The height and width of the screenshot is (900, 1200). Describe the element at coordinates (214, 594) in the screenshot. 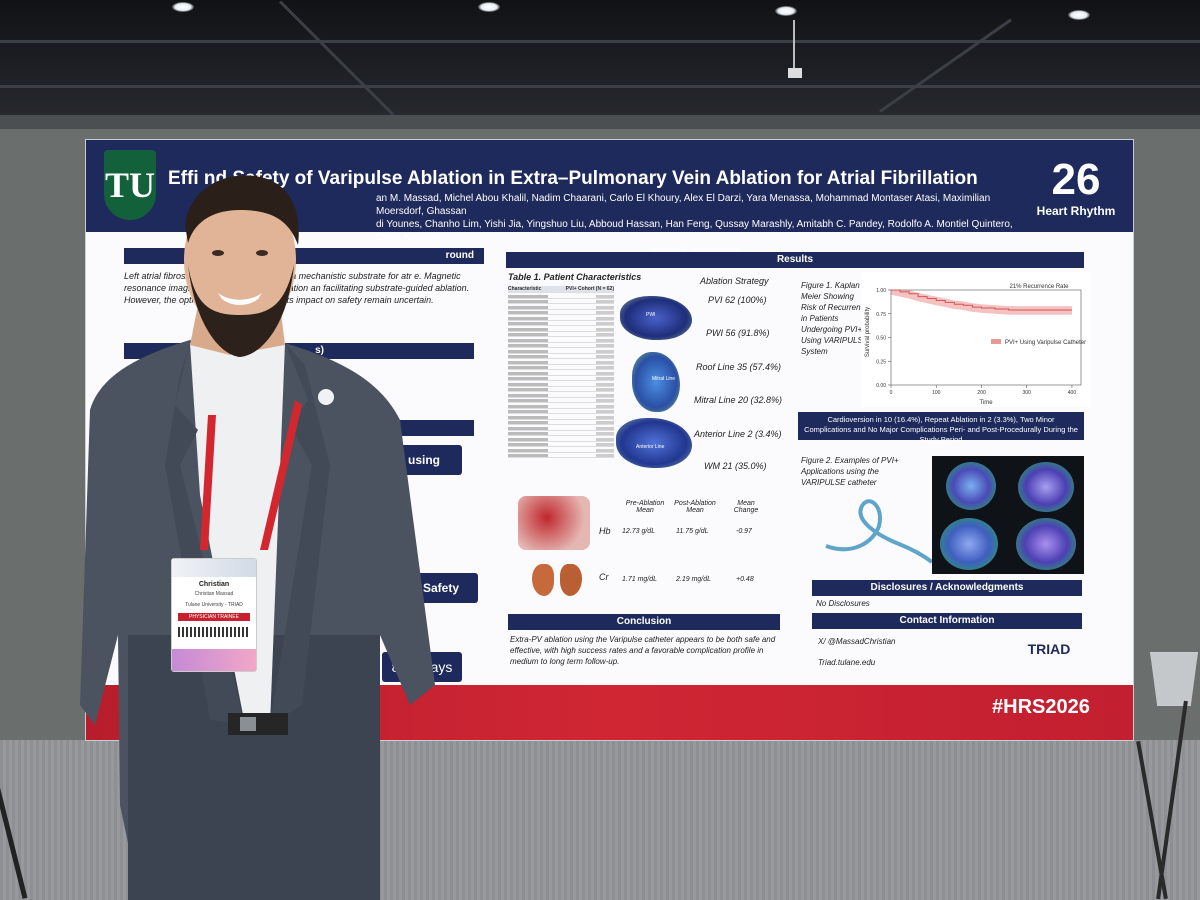

I see `badge-fullname: Christian Massad` at that location.